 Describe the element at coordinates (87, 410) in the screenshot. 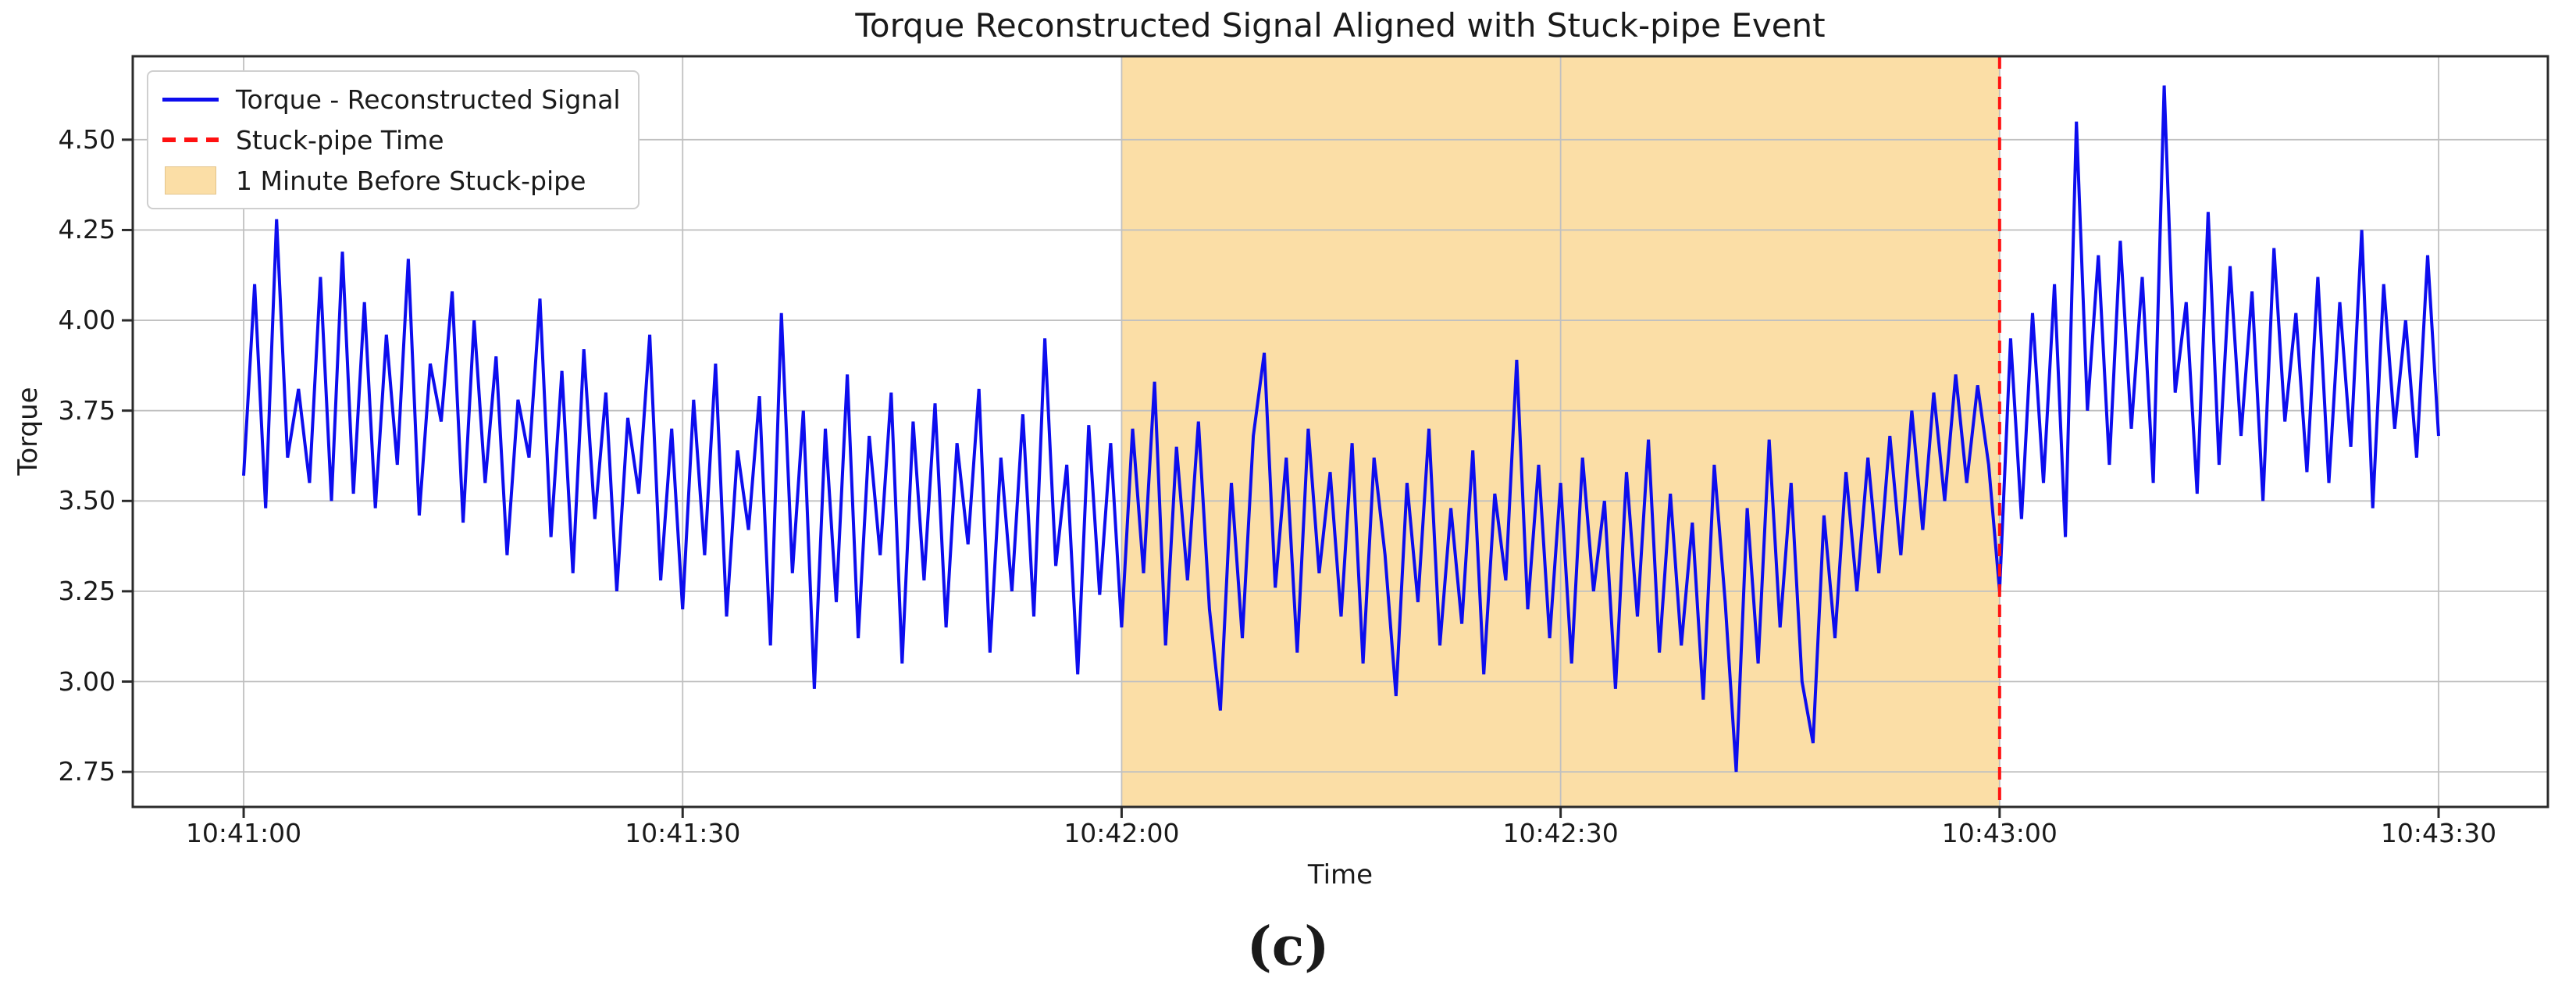

I see `y-tick-label: 3.75` at that location.